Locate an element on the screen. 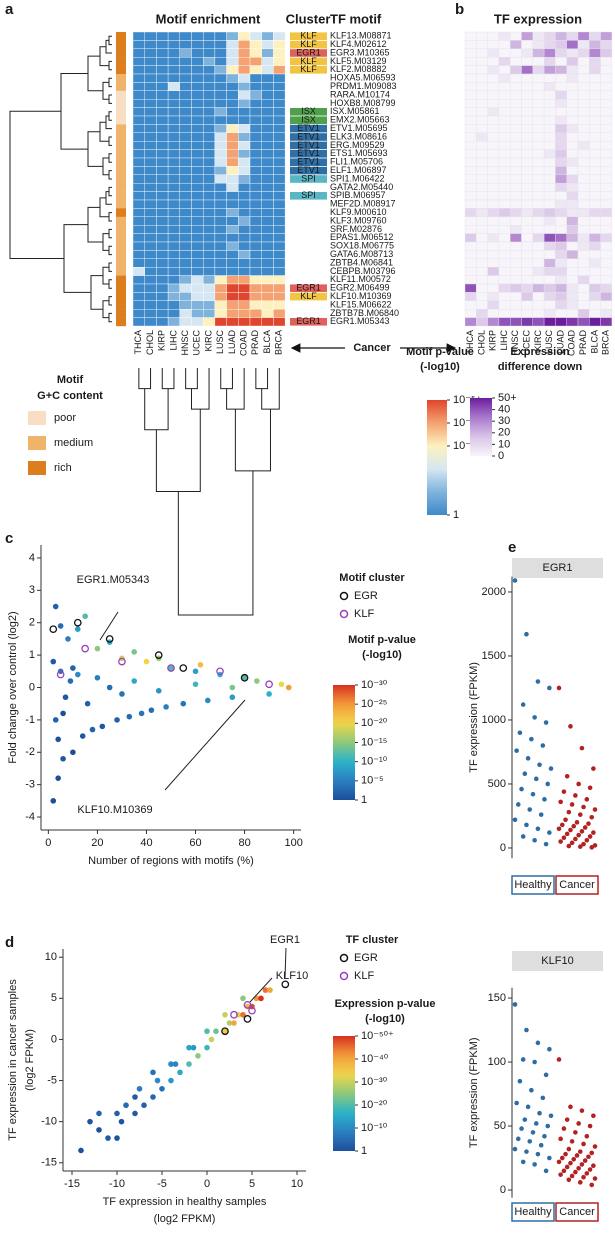 Image resolution: width=615 pixels, height=1240 pixels. row-label: ZBTB4.M06841 is located at coordinates (361, 262).